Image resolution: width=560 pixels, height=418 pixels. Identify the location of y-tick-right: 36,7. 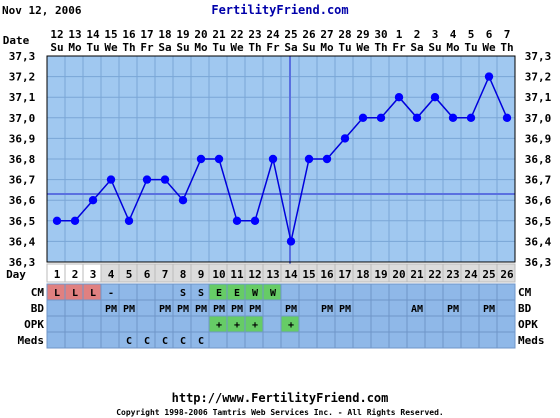
(538, 180).